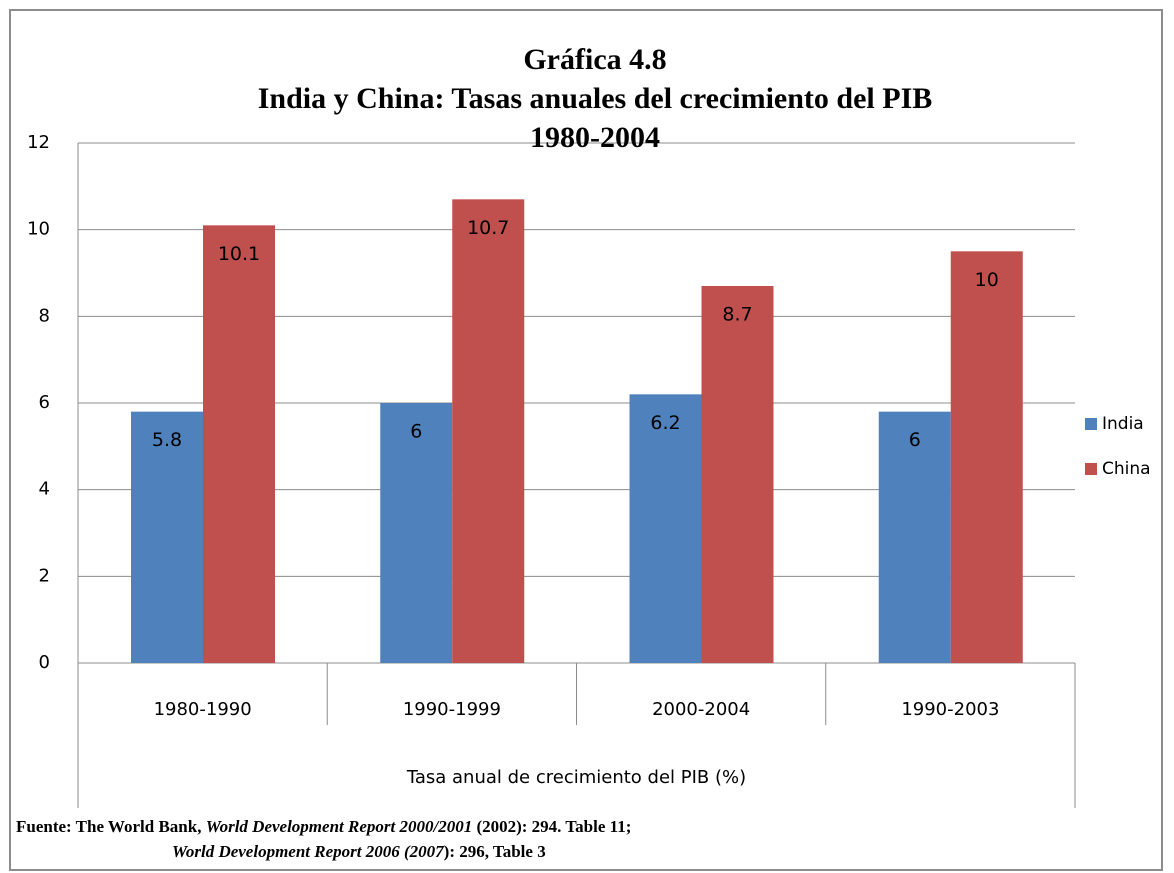 The height and width of the screenshot is (873, 1174). What do you see at coordinates (308, 851) in the screenshot?
I see `source-segment: World Development Report 2006 (2007` at bounding box center [308, 851].